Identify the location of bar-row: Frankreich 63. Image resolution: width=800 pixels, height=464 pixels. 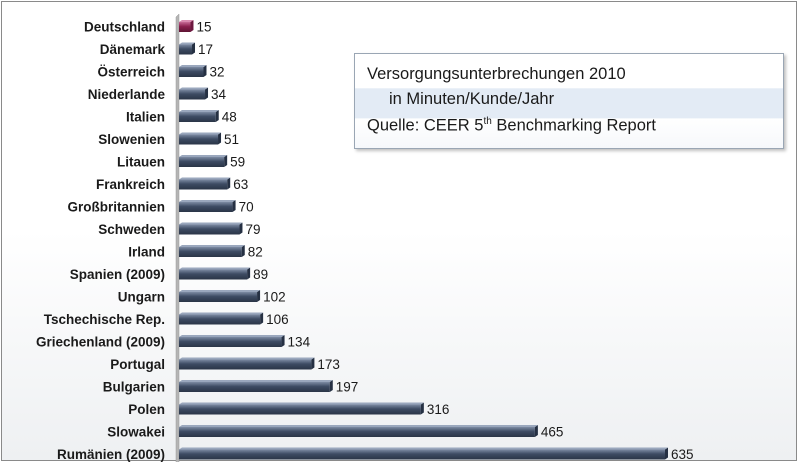
(172, 184).